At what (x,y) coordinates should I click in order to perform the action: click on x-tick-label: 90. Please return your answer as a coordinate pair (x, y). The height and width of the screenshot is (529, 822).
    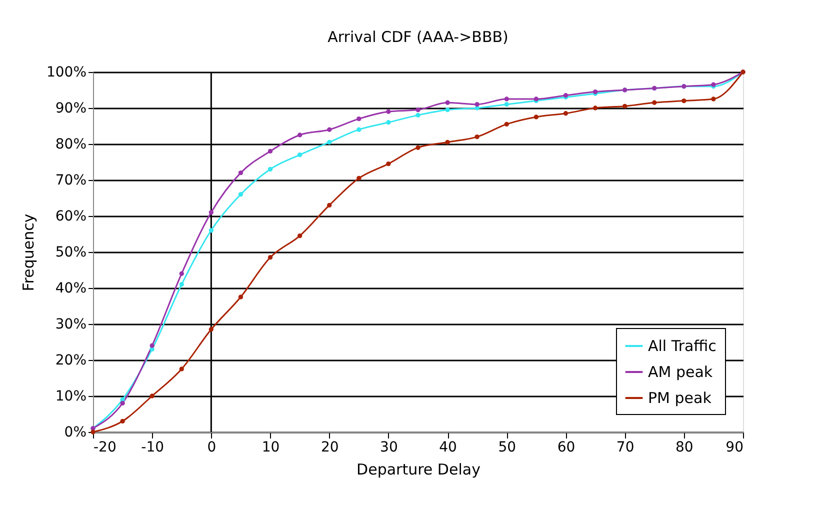
    Looking at the image, I should click on (735, 448).